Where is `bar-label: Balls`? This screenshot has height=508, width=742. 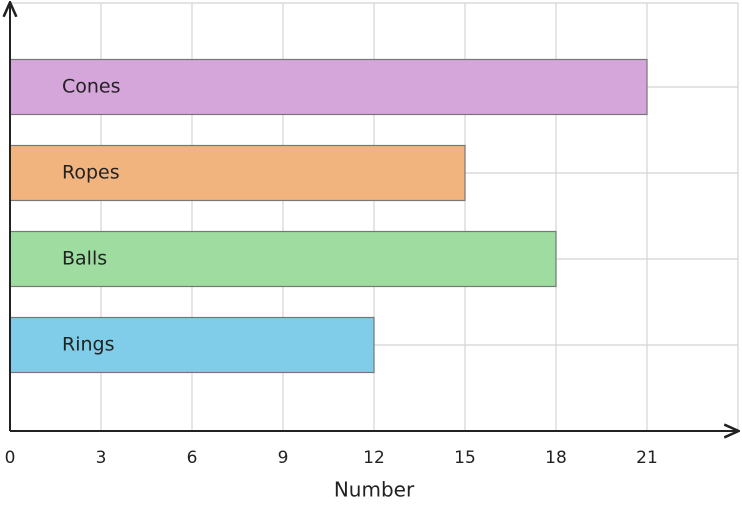 bar-label: Balls is located at coordinates (84, 259).